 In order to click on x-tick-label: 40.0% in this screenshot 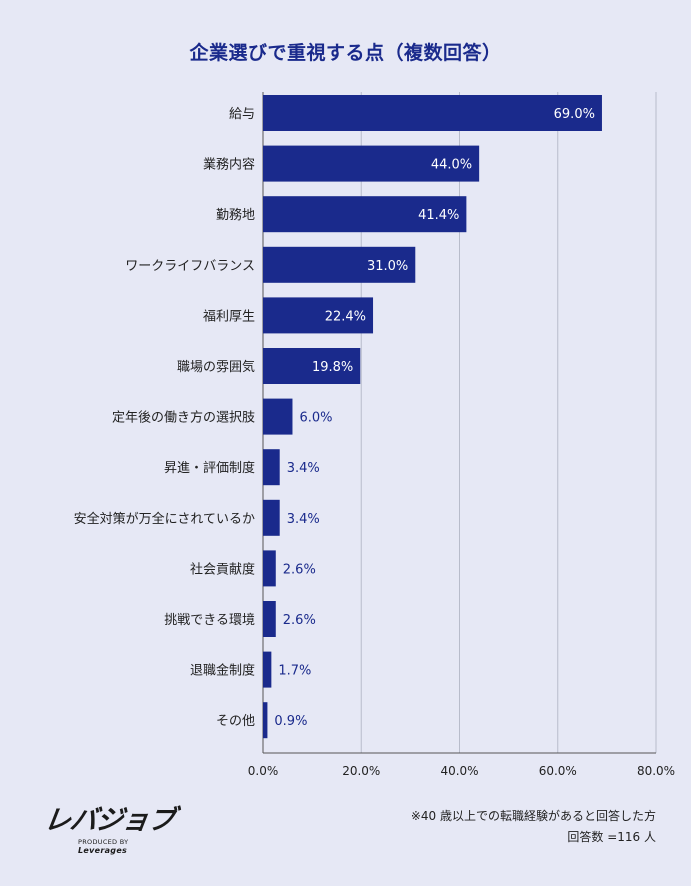, I will do `click(459, 771)`.